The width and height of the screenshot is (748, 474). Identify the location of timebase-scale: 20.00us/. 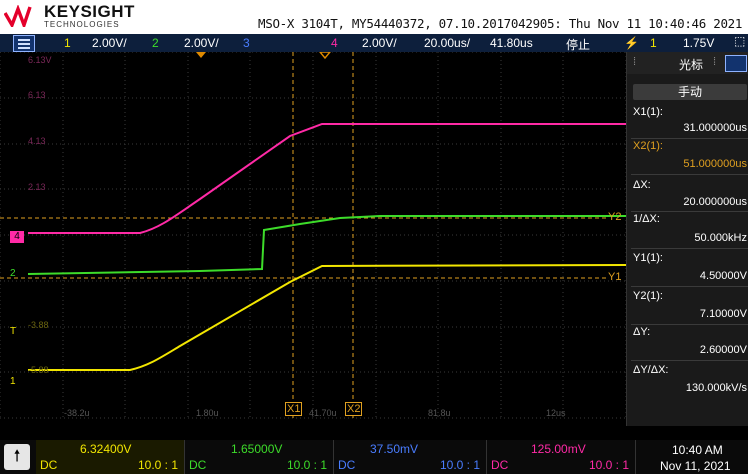
(447, 43).